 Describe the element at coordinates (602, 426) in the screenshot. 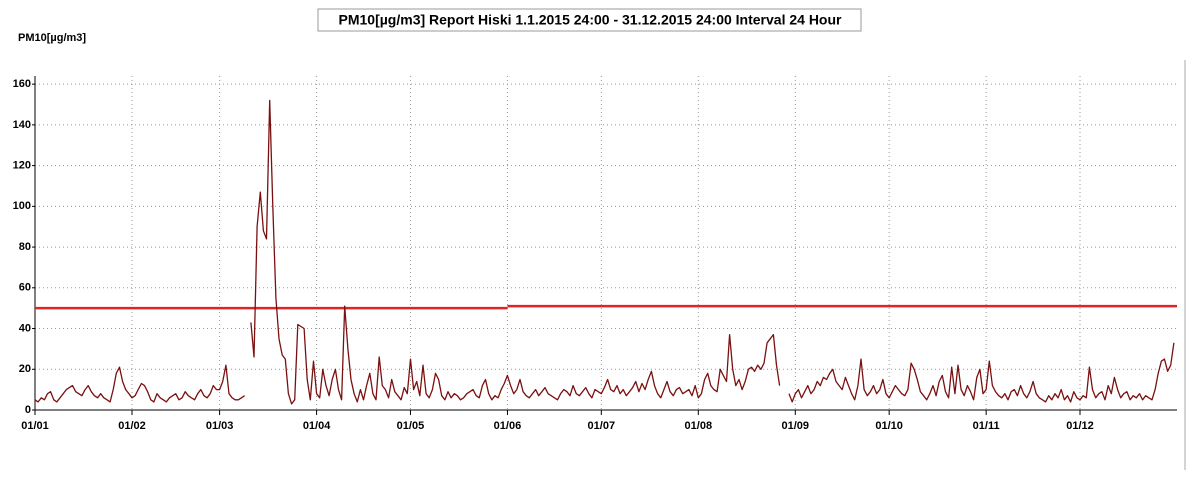

I see `x-tick-label: 01/07` at that location.